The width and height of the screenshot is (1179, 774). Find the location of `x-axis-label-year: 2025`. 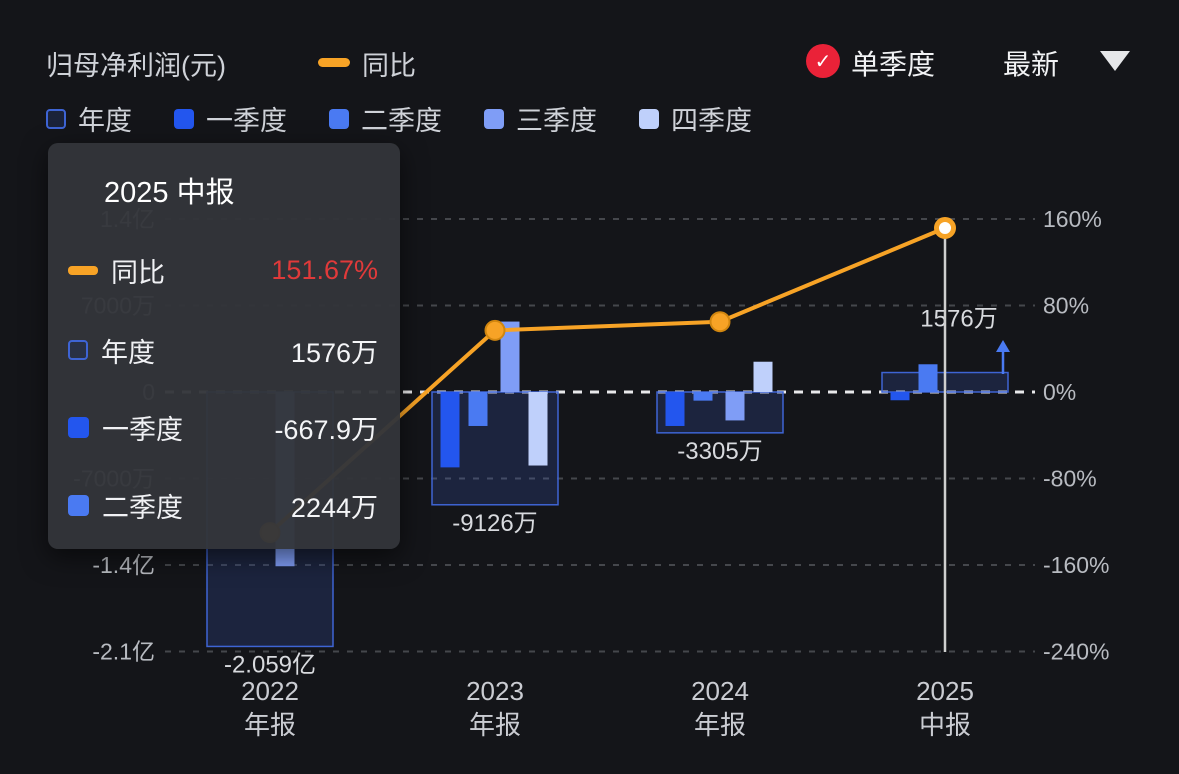

x-axis-label-year: 2025 is located at coordinates (945, 691).